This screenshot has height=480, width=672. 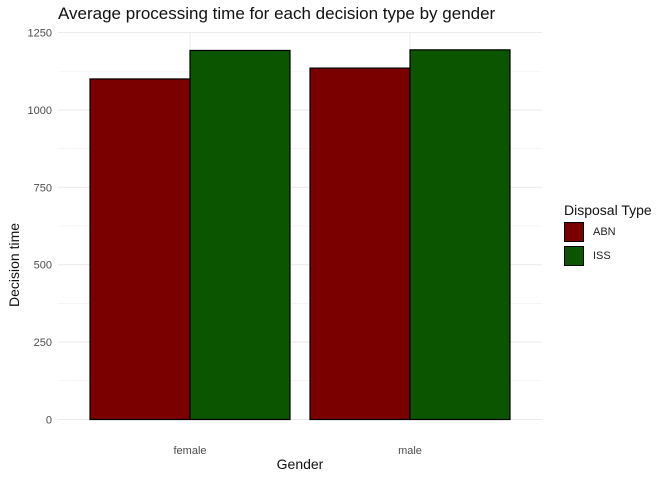 I want to click on bar-abn-male, so click(x=360, y=244).